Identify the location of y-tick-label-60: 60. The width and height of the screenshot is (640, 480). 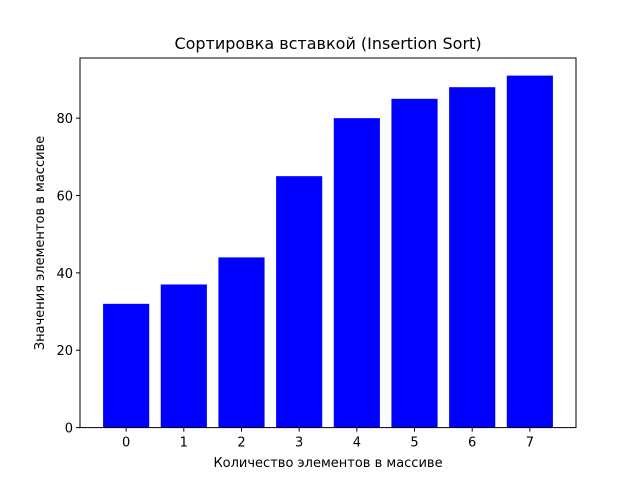
(64, 197).